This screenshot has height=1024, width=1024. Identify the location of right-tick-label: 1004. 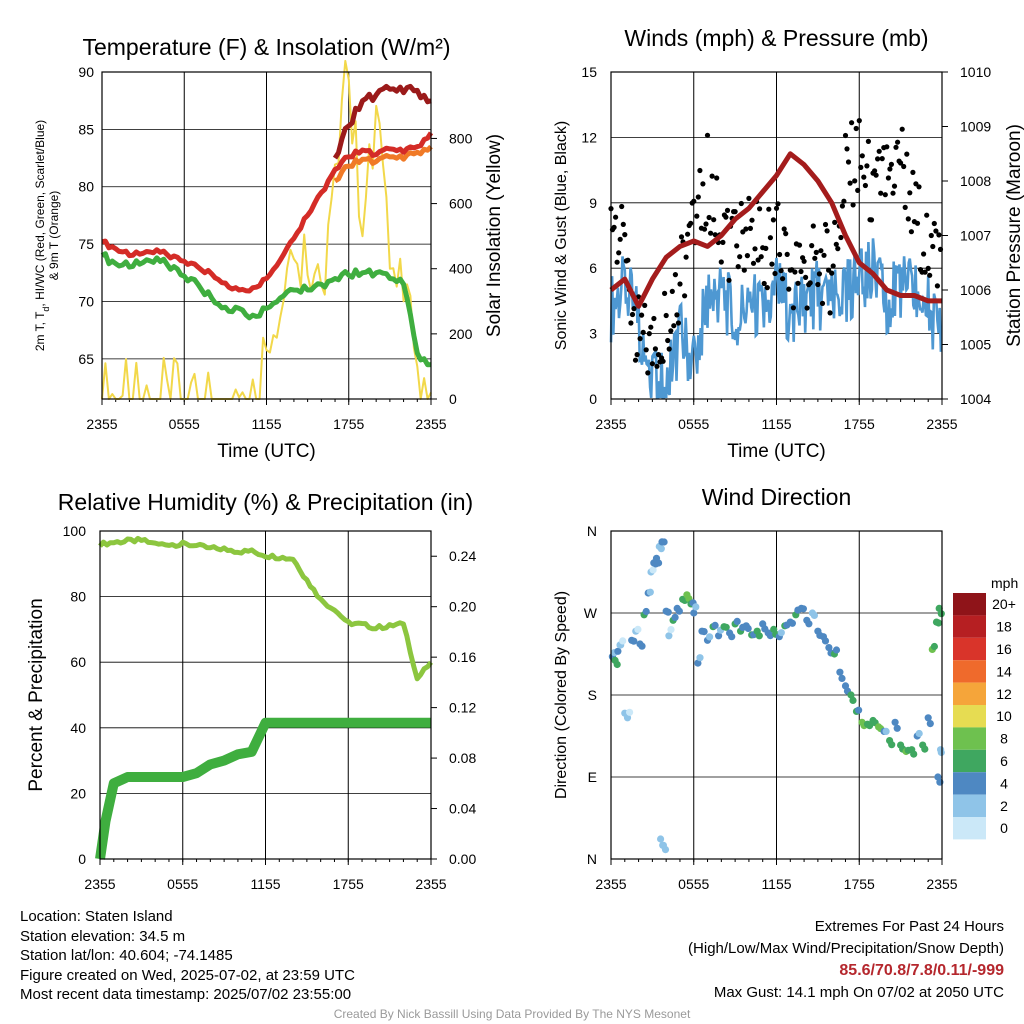
(975, 399).